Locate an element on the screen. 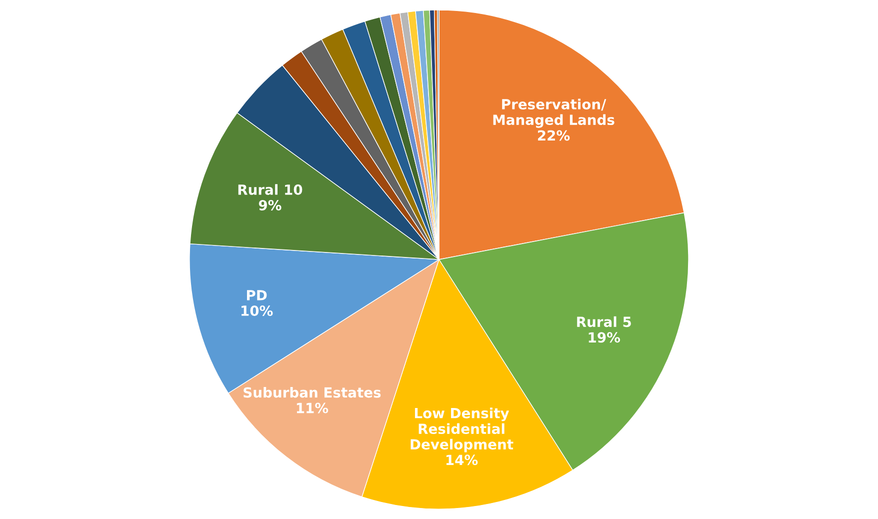 The image size is (878, 519). slice-label: Low Density Residential Development is located at coordinates (462, 430).